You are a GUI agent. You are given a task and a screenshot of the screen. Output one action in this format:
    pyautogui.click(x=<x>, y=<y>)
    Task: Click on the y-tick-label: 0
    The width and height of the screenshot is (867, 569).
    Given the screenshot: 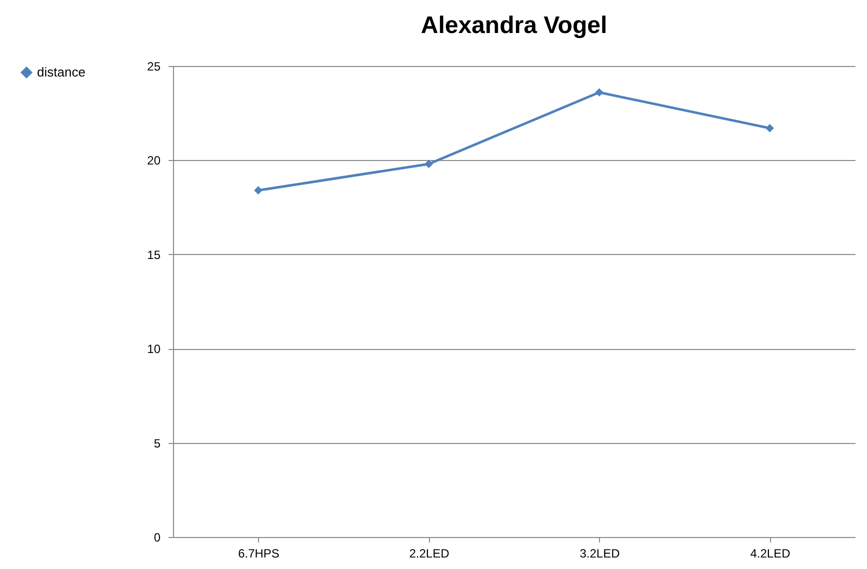 What is the action you would take?
    pyautogui.click(x=157, y=537)
    